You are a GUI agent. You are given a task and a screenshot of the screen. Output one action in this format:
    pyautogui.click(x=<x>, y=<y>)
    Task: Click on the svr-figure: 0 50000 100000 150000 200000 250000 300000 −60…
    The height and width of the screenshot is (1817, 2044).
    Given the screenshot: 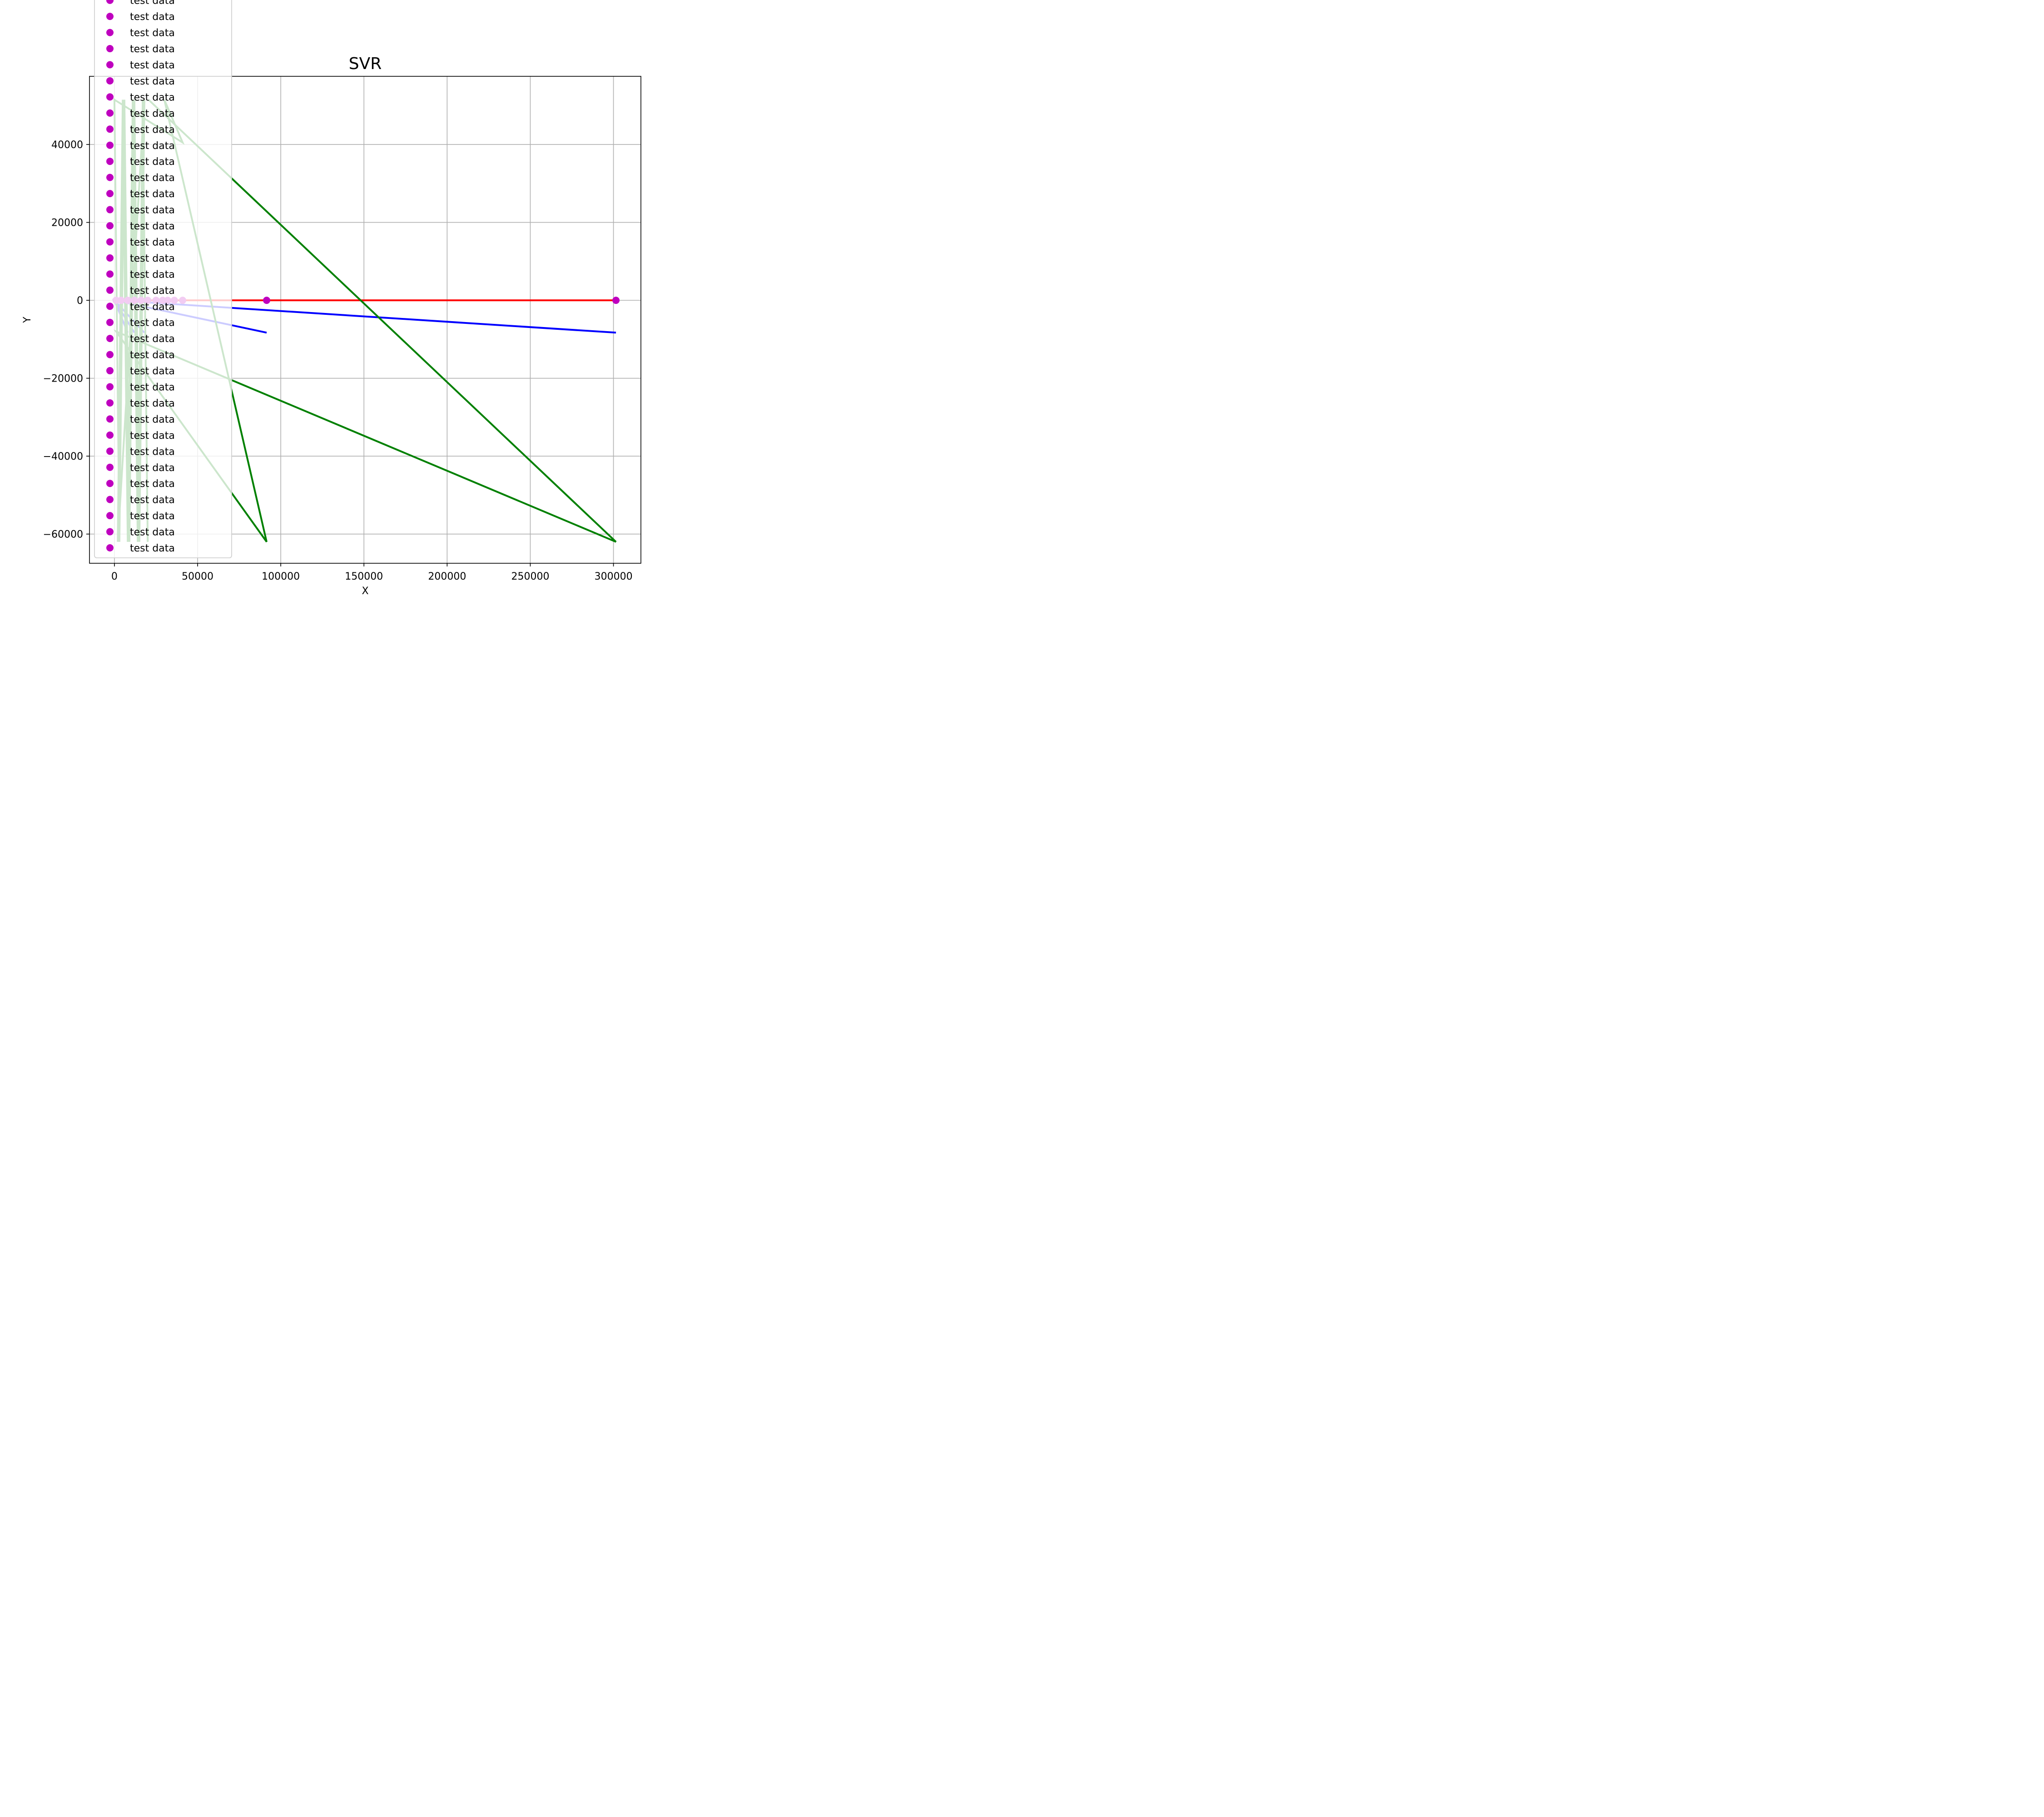 What is the action you would take?
    pyautogui.click(x=351, y=312)
    